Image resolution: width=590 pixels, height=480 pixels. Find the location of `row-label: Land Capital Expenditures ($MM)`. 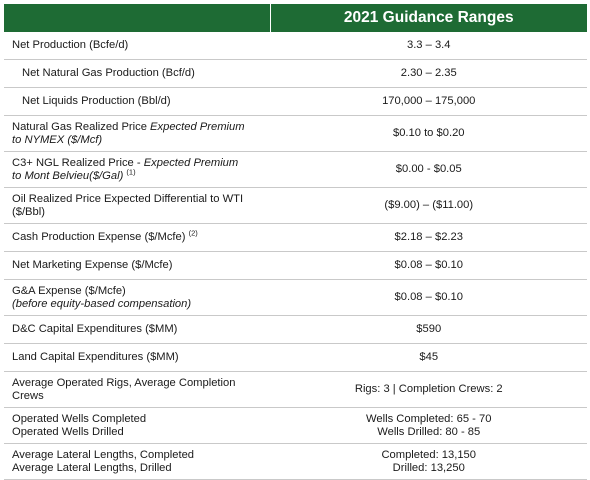

row-label: Land Capital Expenditures ($MM) is located at coordinates (137, 357).